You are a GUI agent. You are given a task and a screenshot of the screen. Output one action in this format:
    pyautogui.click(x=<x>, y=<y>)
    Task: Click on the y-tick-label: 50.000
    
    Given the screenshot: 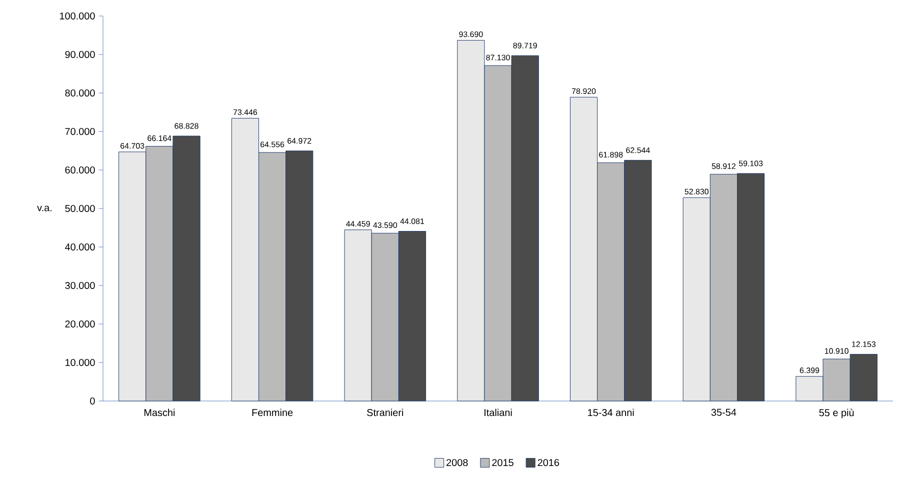 What is the action you would take?
    pyautogui.click(x=80, y=208)
    